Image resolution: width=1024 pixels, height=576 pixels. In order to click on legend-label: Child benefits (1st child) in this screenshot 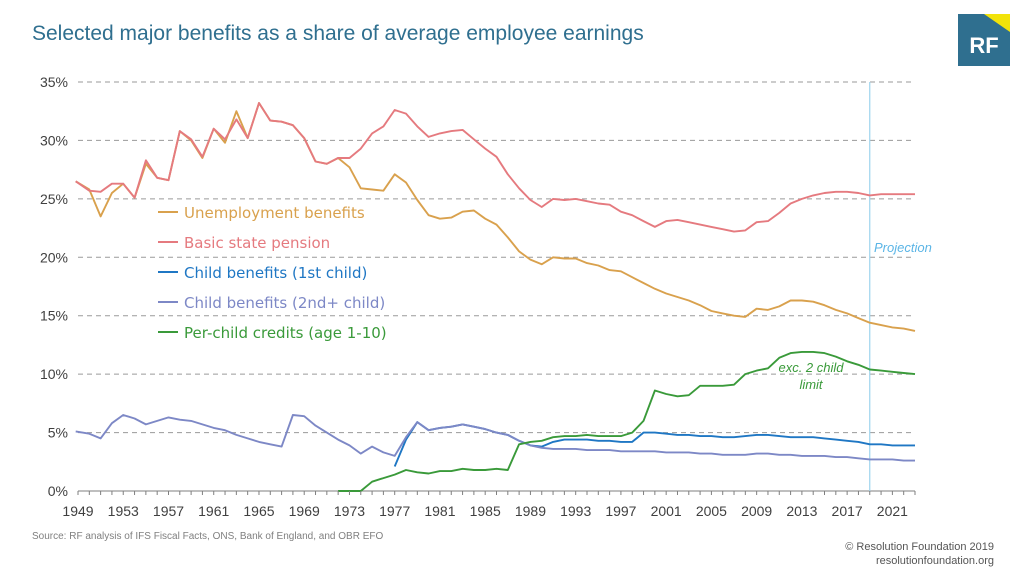, I will do `click(275, 273)`.